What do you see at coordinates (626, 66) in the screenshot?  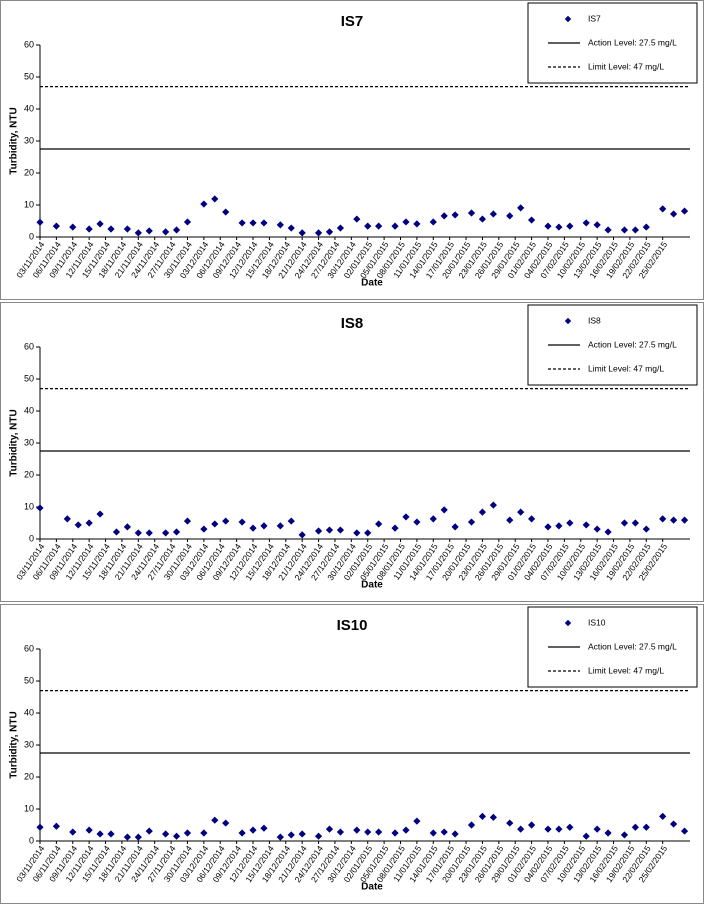 I see `legend-label: Limit Level: 47 mg/L` at bounding box center [626, 66].